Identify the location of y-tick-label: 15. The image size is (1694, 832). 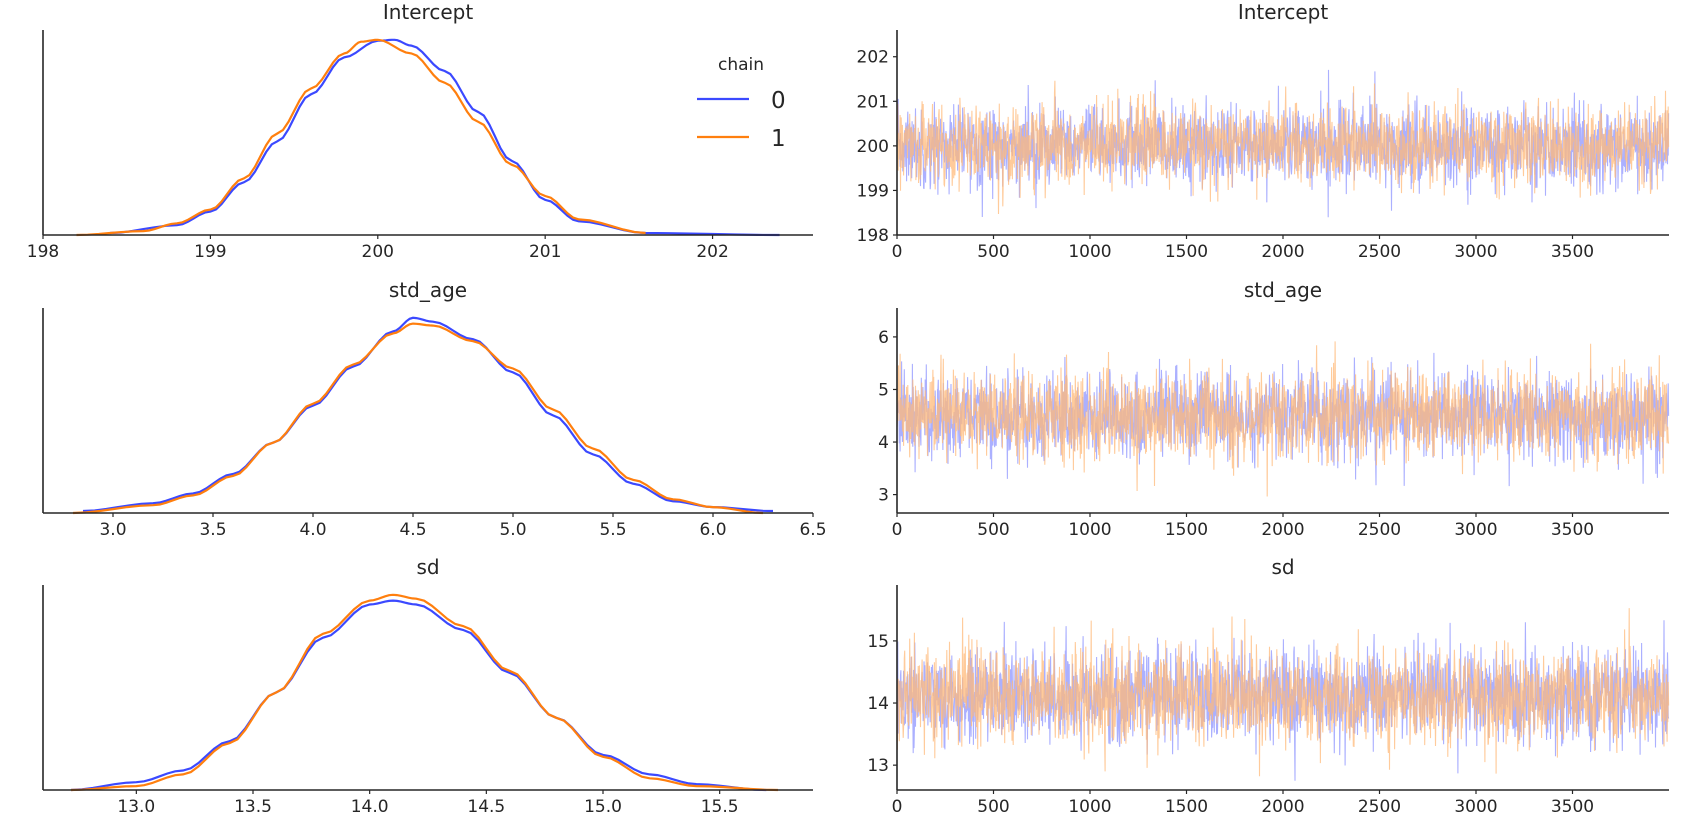
(878, 642).